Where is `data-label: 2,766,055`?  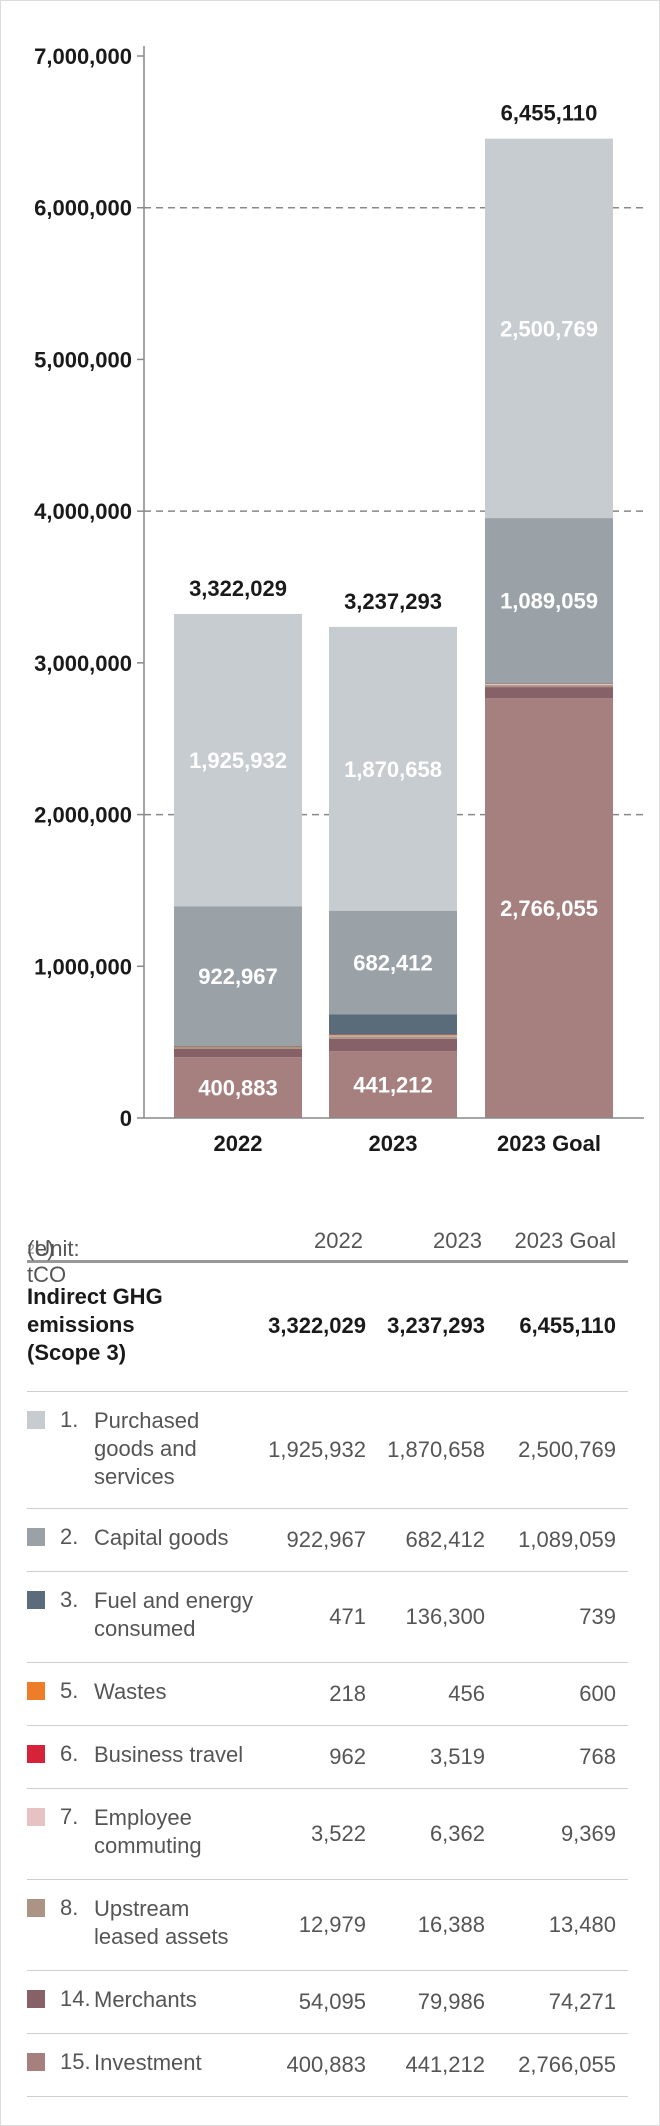 data-label: 2,766,055 is located at coordinates (549, 908).